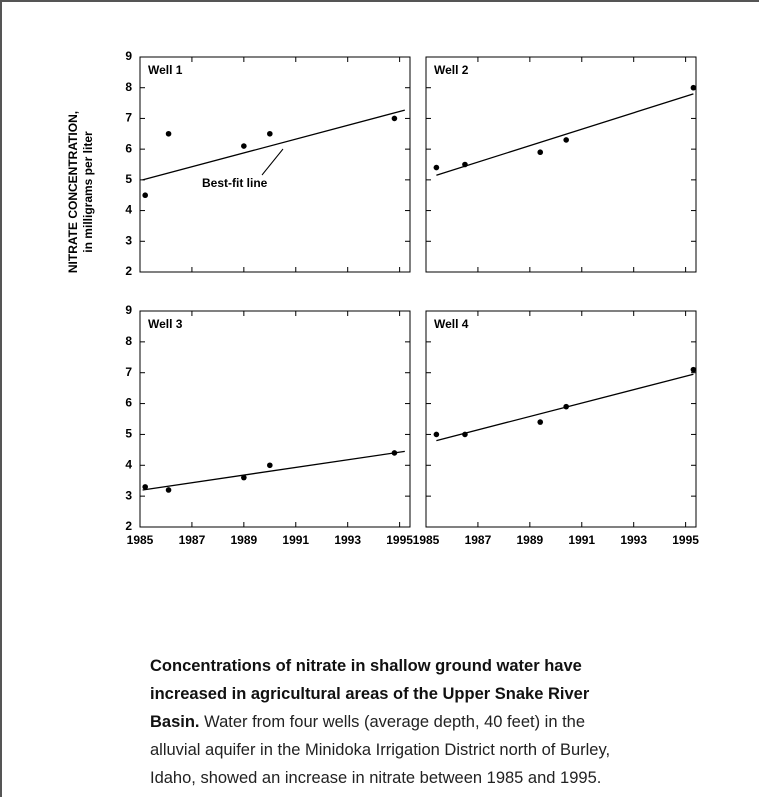 This screenshot has width=759, height=797. I want to click on y-axis-label: NITRATE CONCENTRATION,, so click(73, 192).